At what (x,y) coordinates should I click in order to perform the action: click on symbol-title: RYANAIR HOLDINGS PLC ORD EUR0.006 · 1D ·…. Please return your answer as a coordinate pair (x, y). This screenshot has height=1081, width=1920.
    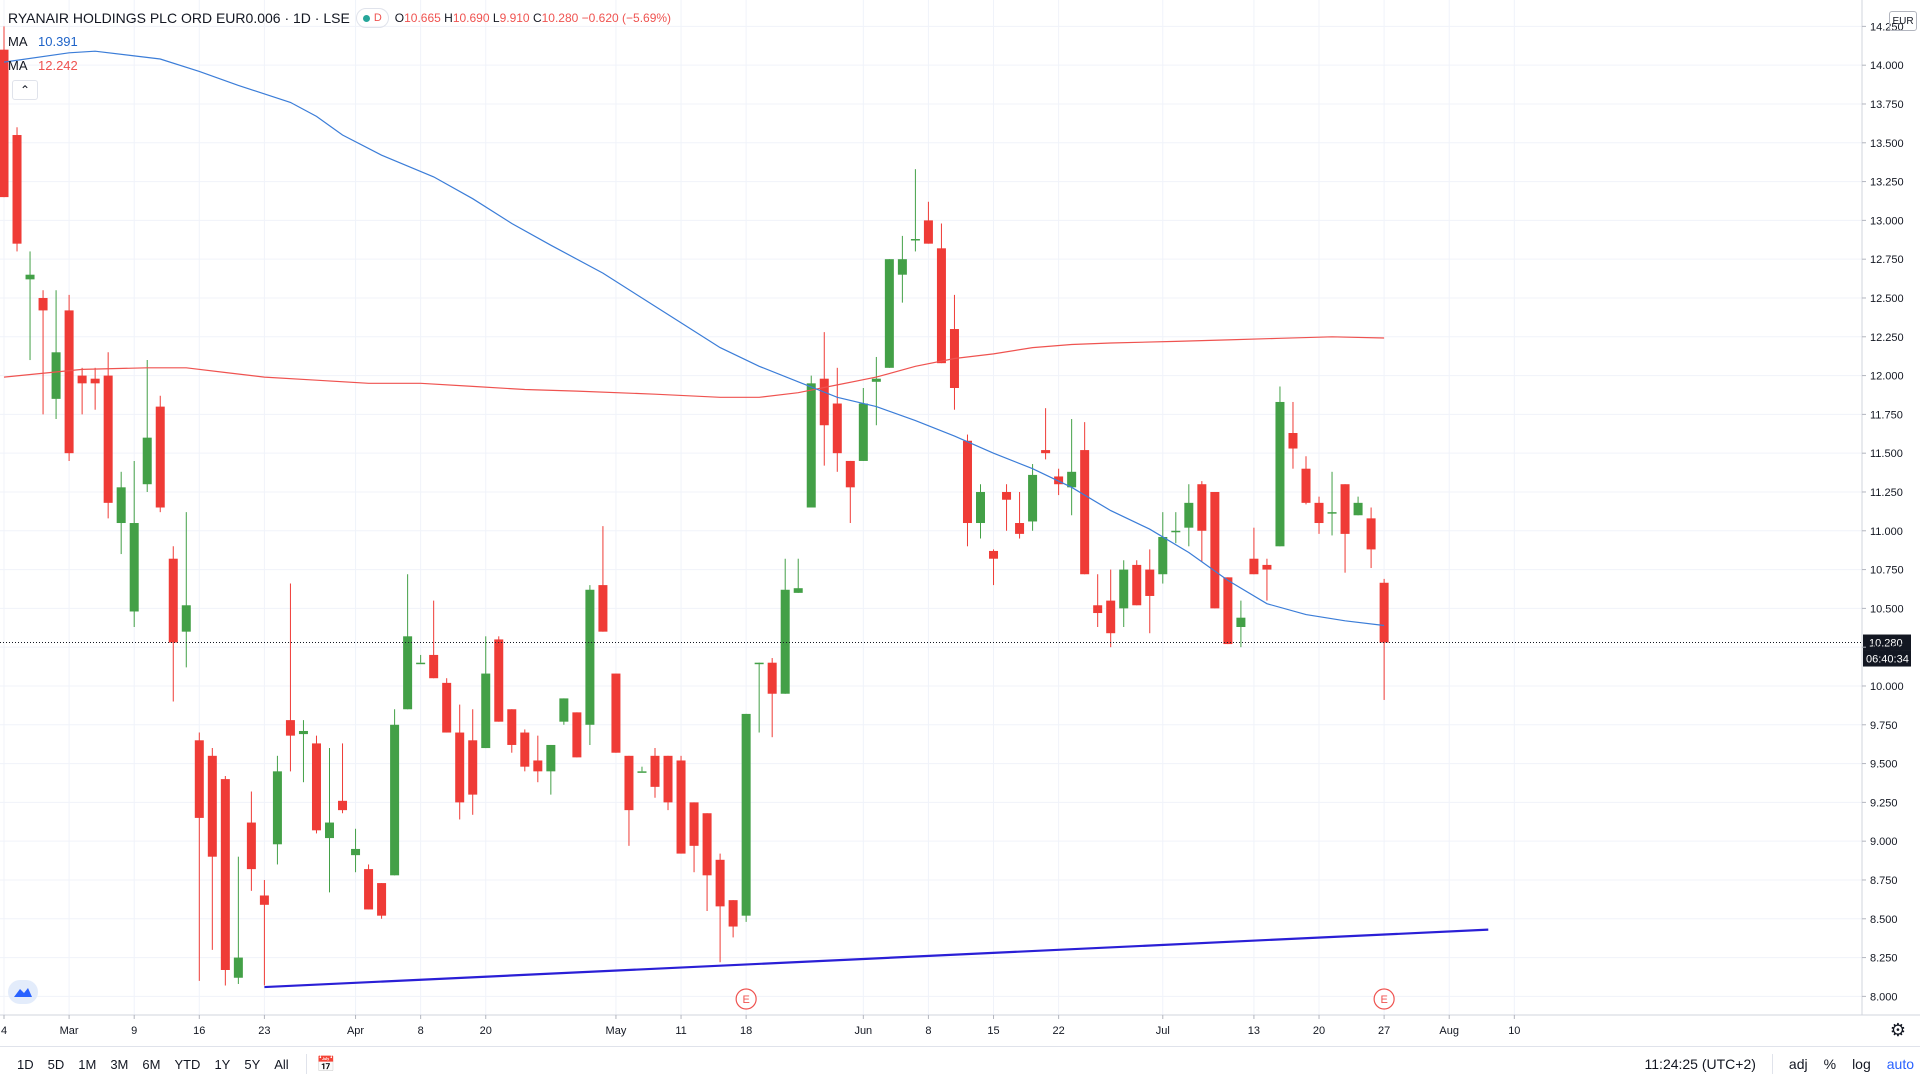
    Looking at the image, I should click on (179, 18).